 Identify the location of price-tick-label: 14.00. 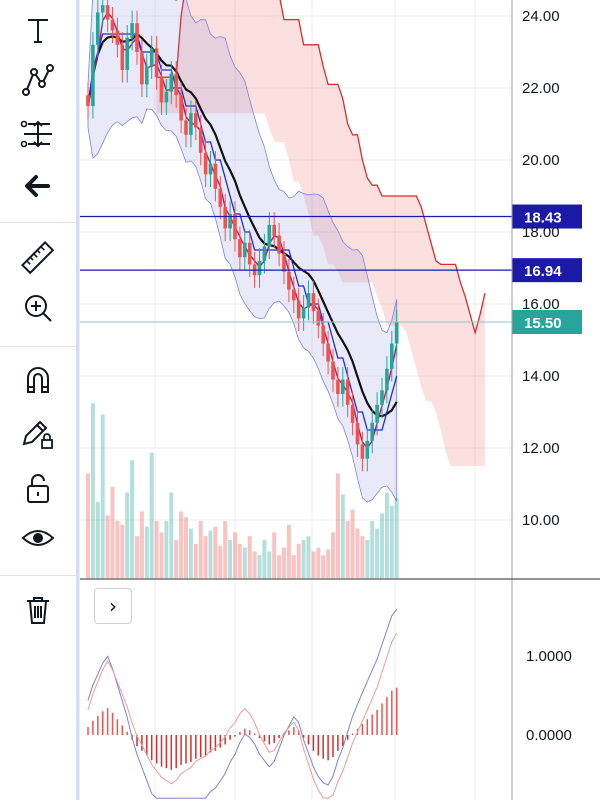
(541, 376).